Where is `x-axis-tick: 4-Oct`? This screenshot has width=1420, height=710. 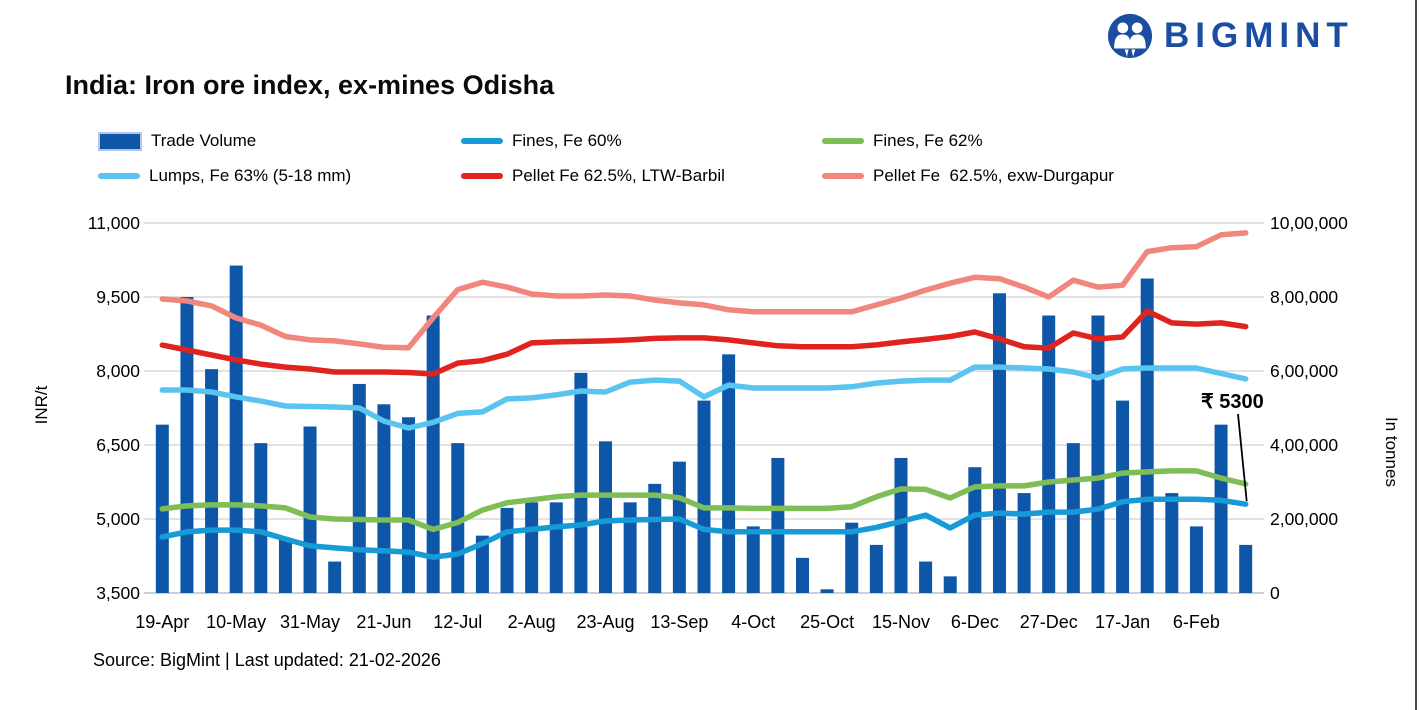 x-axis-tick: 4-Oct is located at coordinates (753, 622).